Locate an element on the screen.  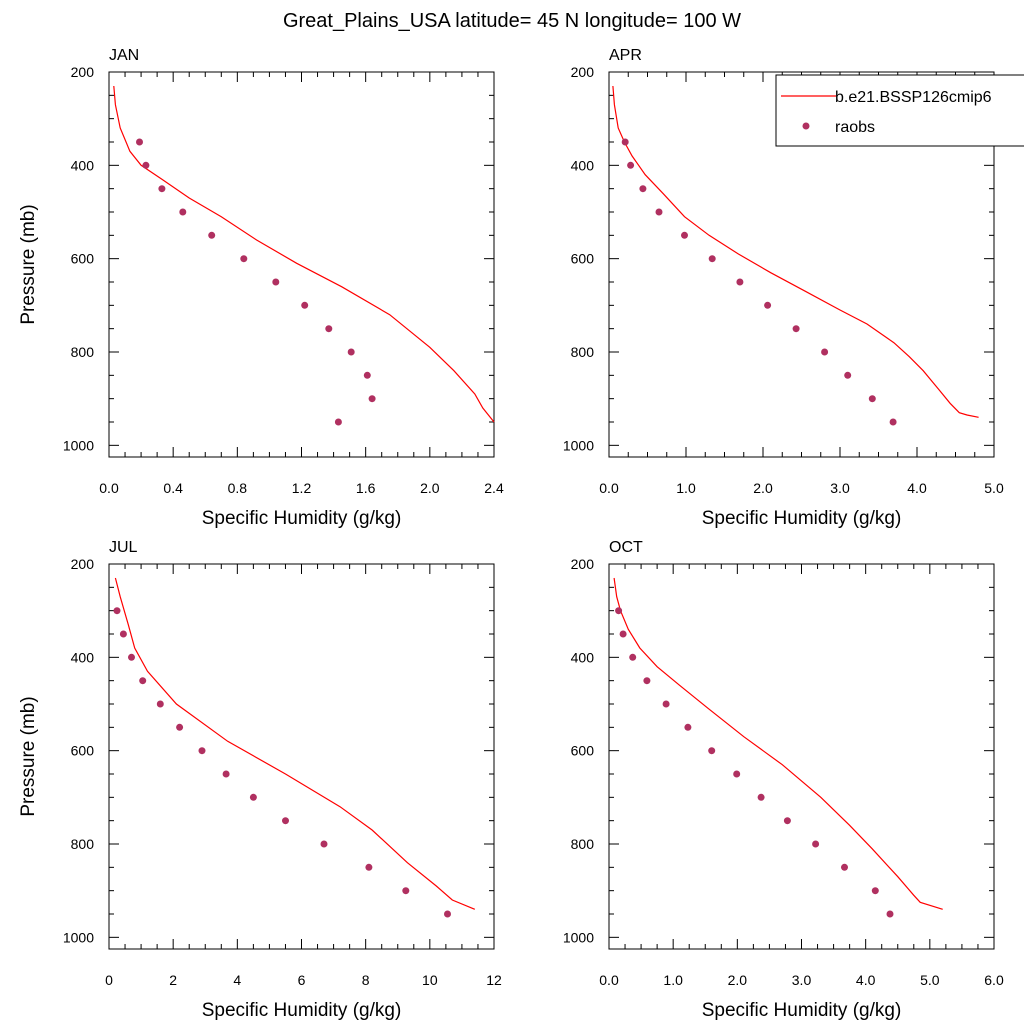
legend-obs-marker is located at coordinates (806, 126).